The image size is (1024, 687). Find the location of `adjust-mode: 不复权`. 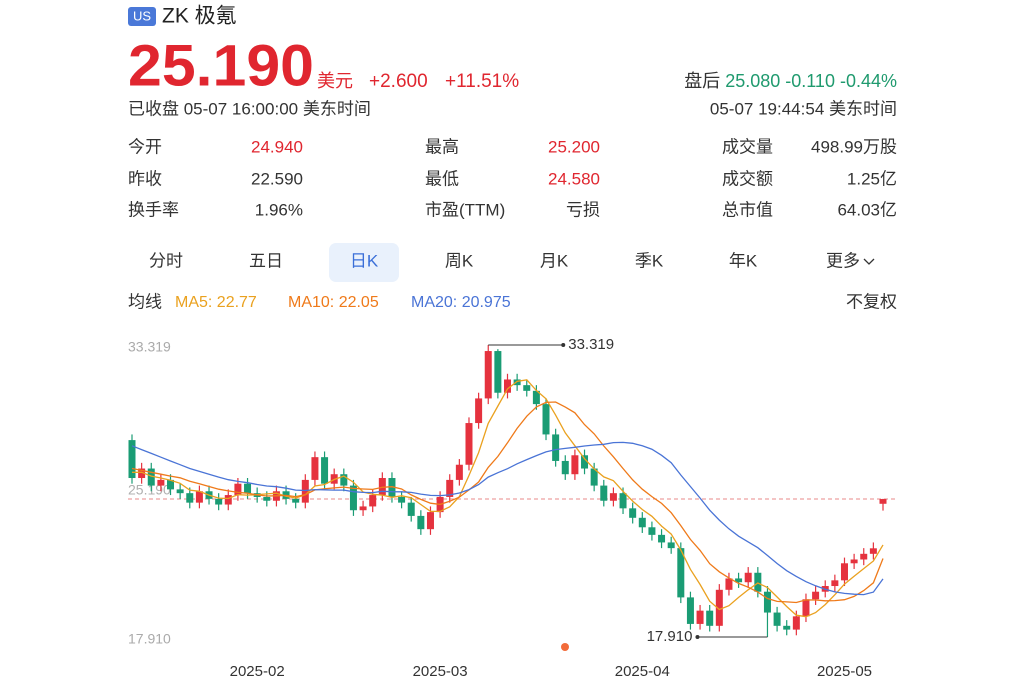

adjust-mode: 不复权 is located at coordinates (871, 301).